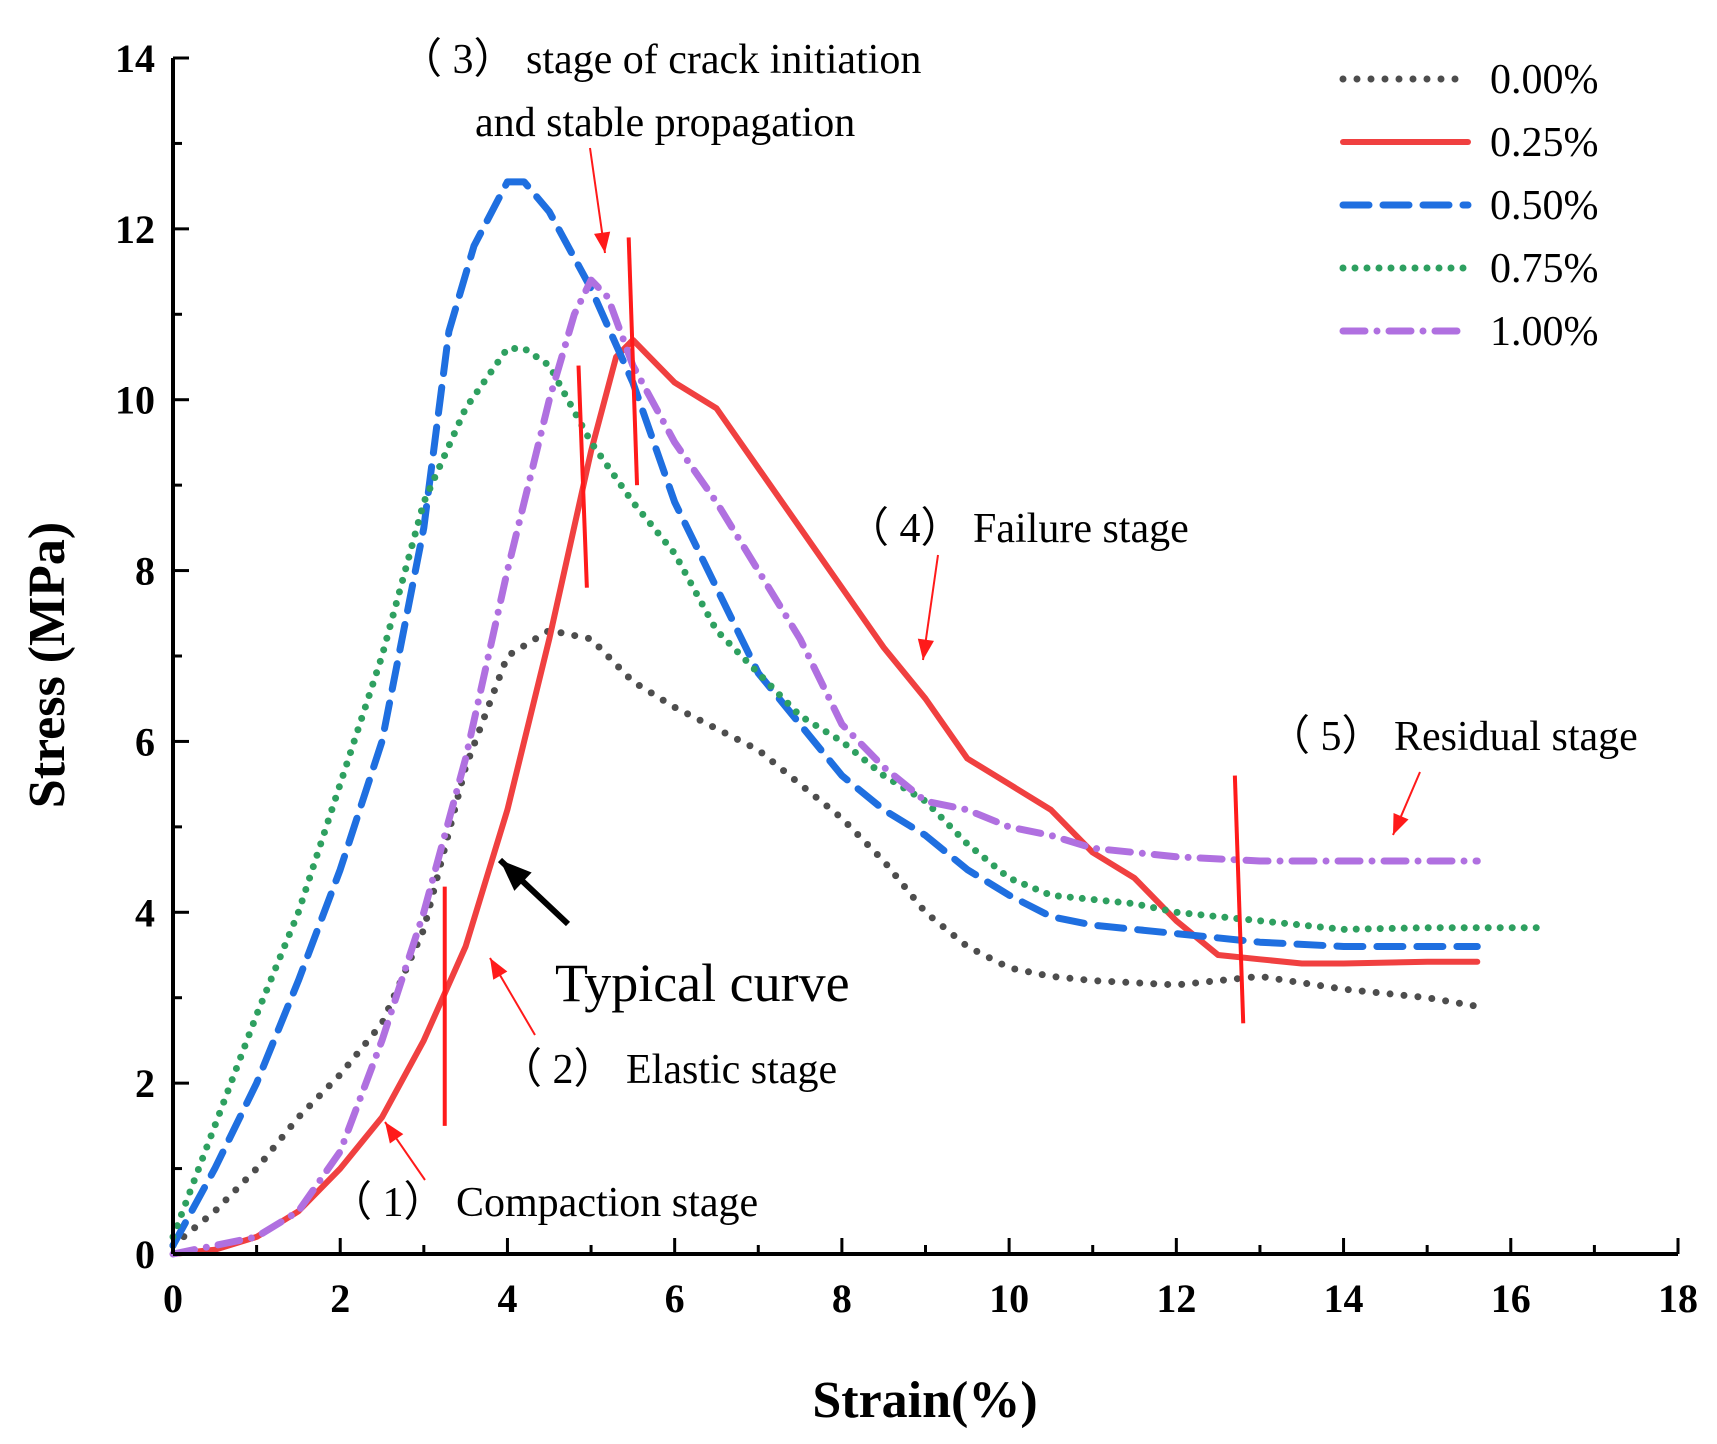 The image size is (1717, 1444). Describe the element at coordinates (145, 912) in the screenshot. I see `y-tick-label: 4` at that location.